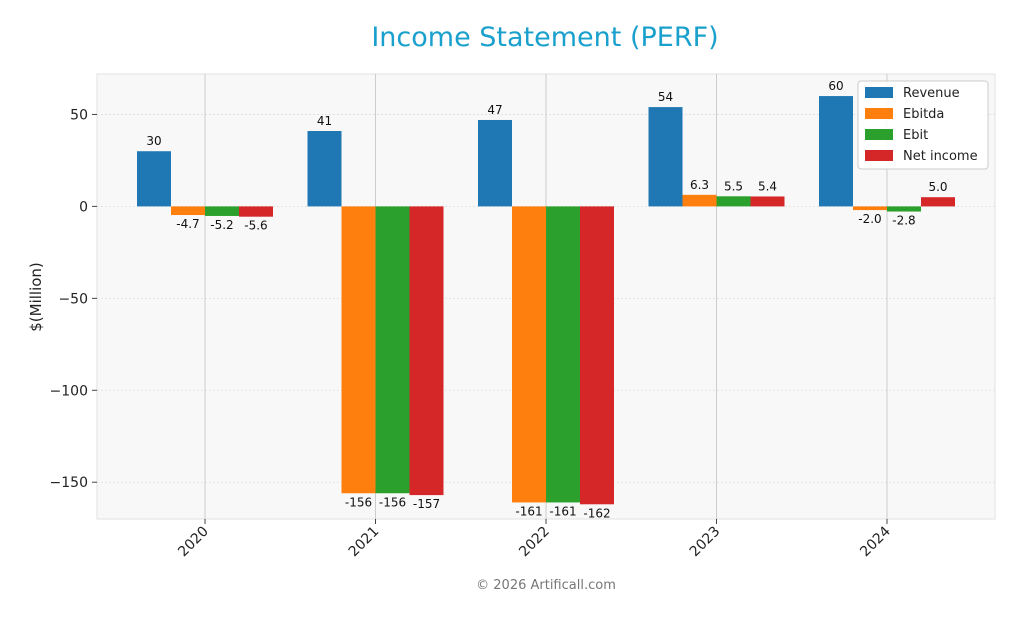 Image resolution: width=1019 pixels, height=617 pixels. Describe the element at coordinates (79, 115) in the screenshot. I see `y-tick-label: 50` at that location.